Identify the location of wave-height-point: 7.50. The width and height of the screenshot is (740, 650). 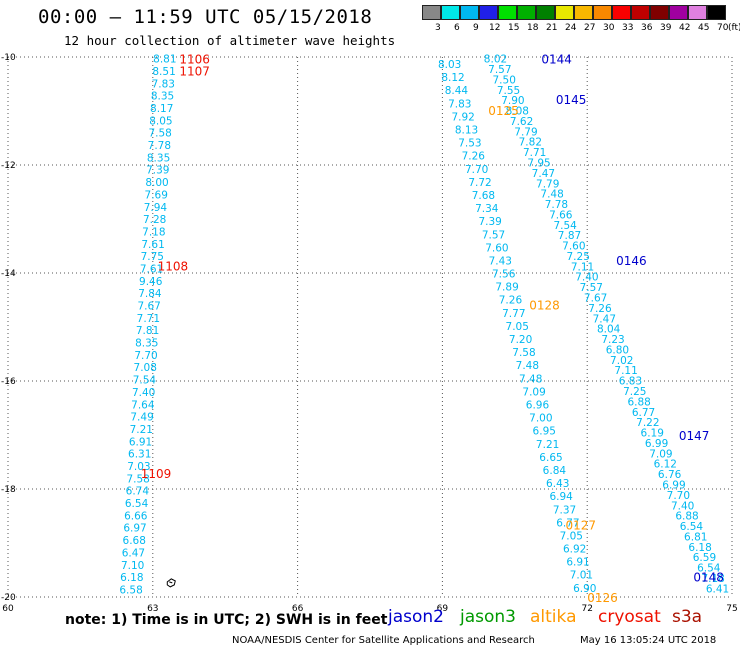
(504, 80).